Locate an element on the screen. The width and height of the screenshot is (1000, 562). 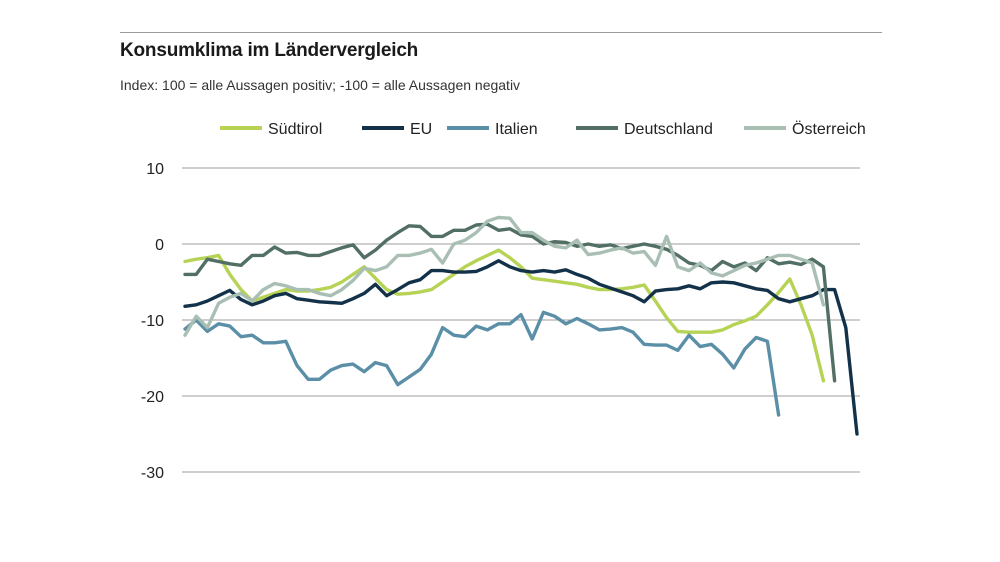
legend-label: Südtirol is located at coordinates (295, 129).